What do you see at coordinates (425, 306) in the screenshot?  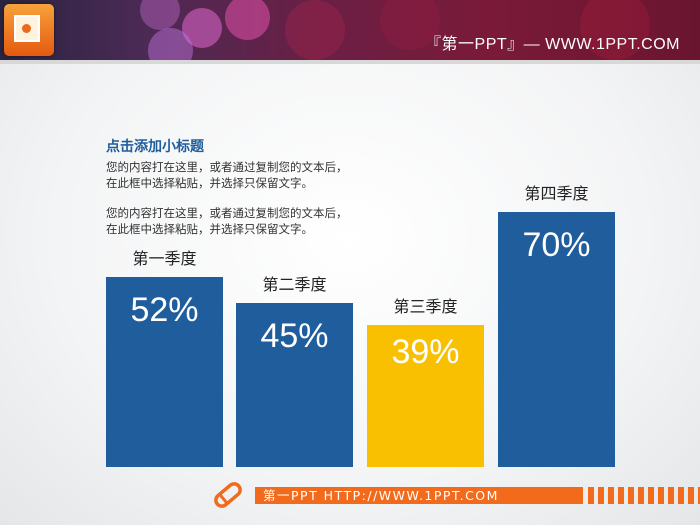 I see `bar-category-label: 第三季度` at bounding box center [425, 306].